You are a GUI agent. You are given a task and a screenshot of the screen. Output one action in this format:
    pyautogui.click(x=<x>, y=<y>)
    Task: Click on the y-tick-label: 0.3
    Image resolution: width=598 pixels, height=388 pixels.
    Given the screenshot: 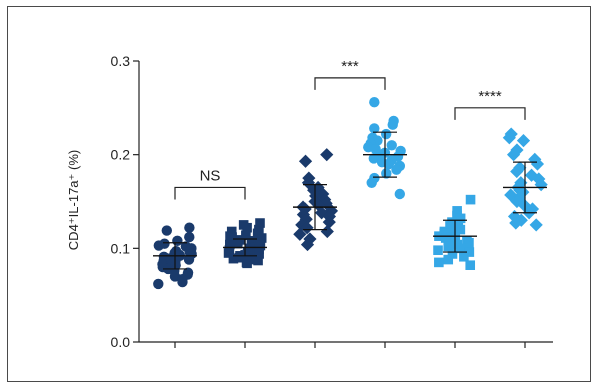 What is the action you would take?
    pyautogui.click(x=121, y=61)
    